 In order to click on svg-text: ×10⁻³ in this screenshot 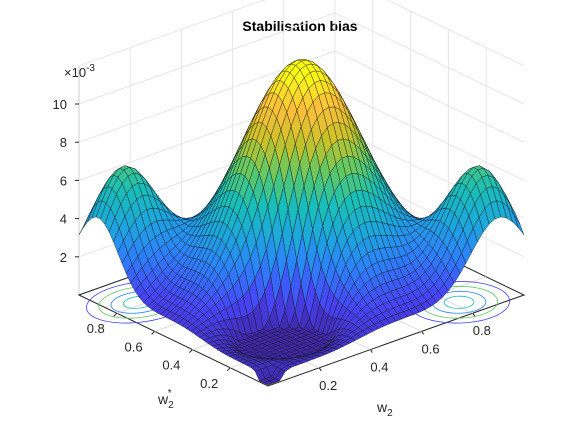, I will do `click(79, 71)`.